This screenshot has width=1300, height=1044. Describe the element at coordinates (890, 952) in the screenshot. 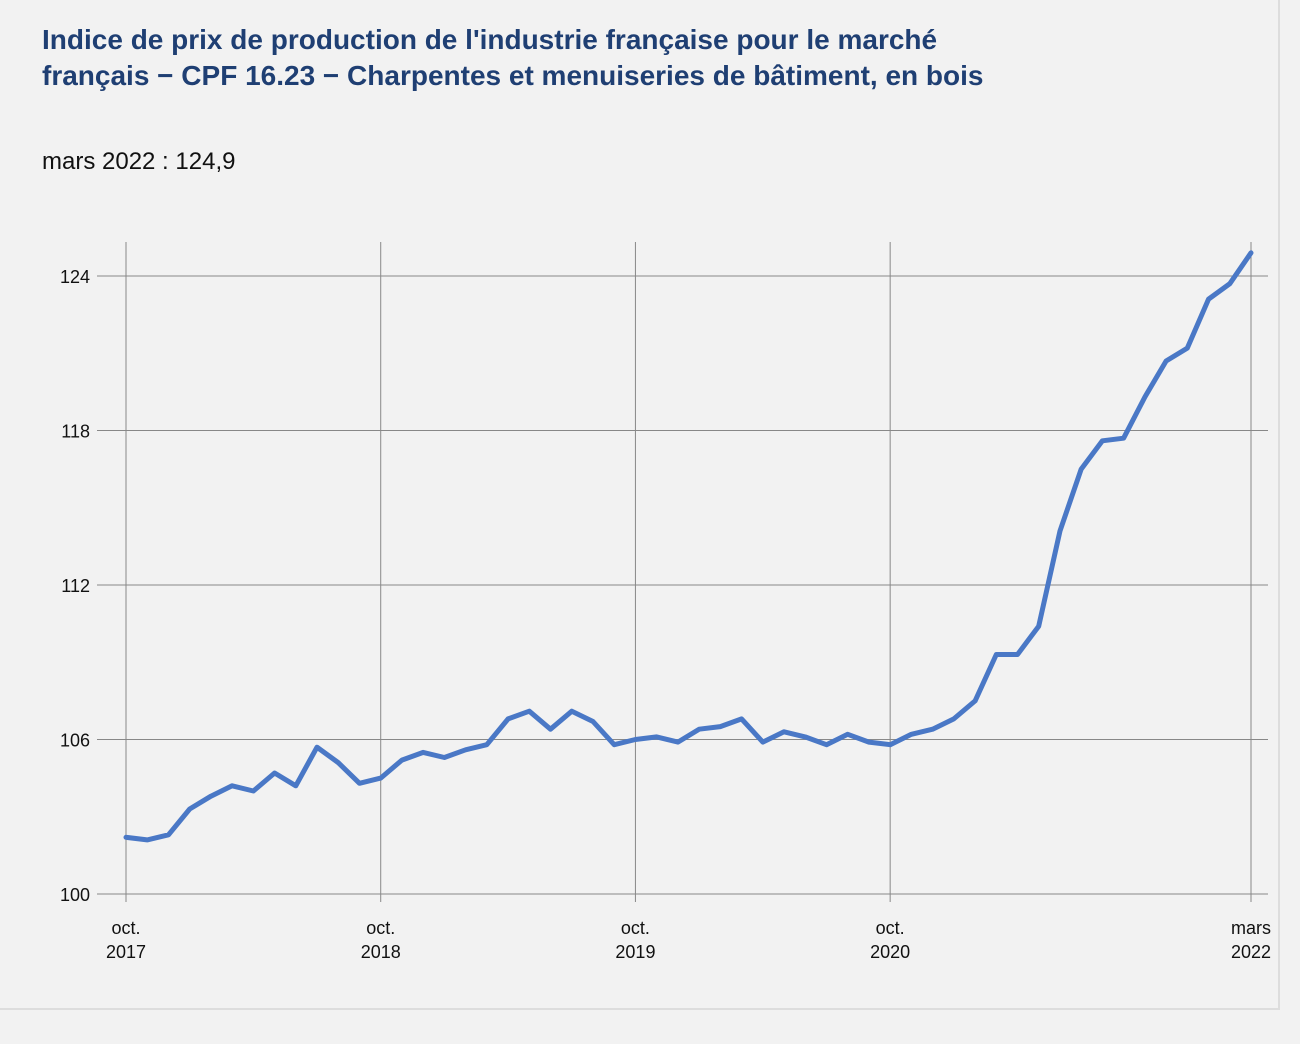

I see `x-tick-label-2020-year: 2020` at that location.